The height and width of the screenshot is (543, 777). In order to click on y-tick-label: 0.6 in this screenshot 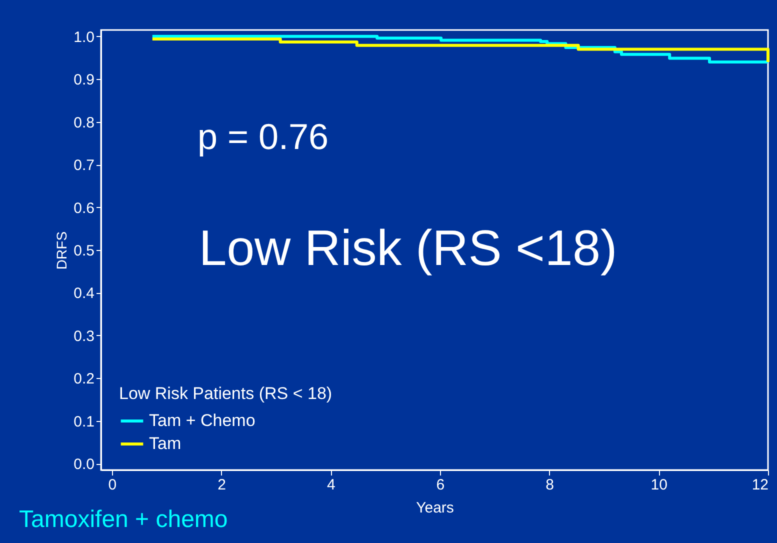, I will do `click(84, 208)`.